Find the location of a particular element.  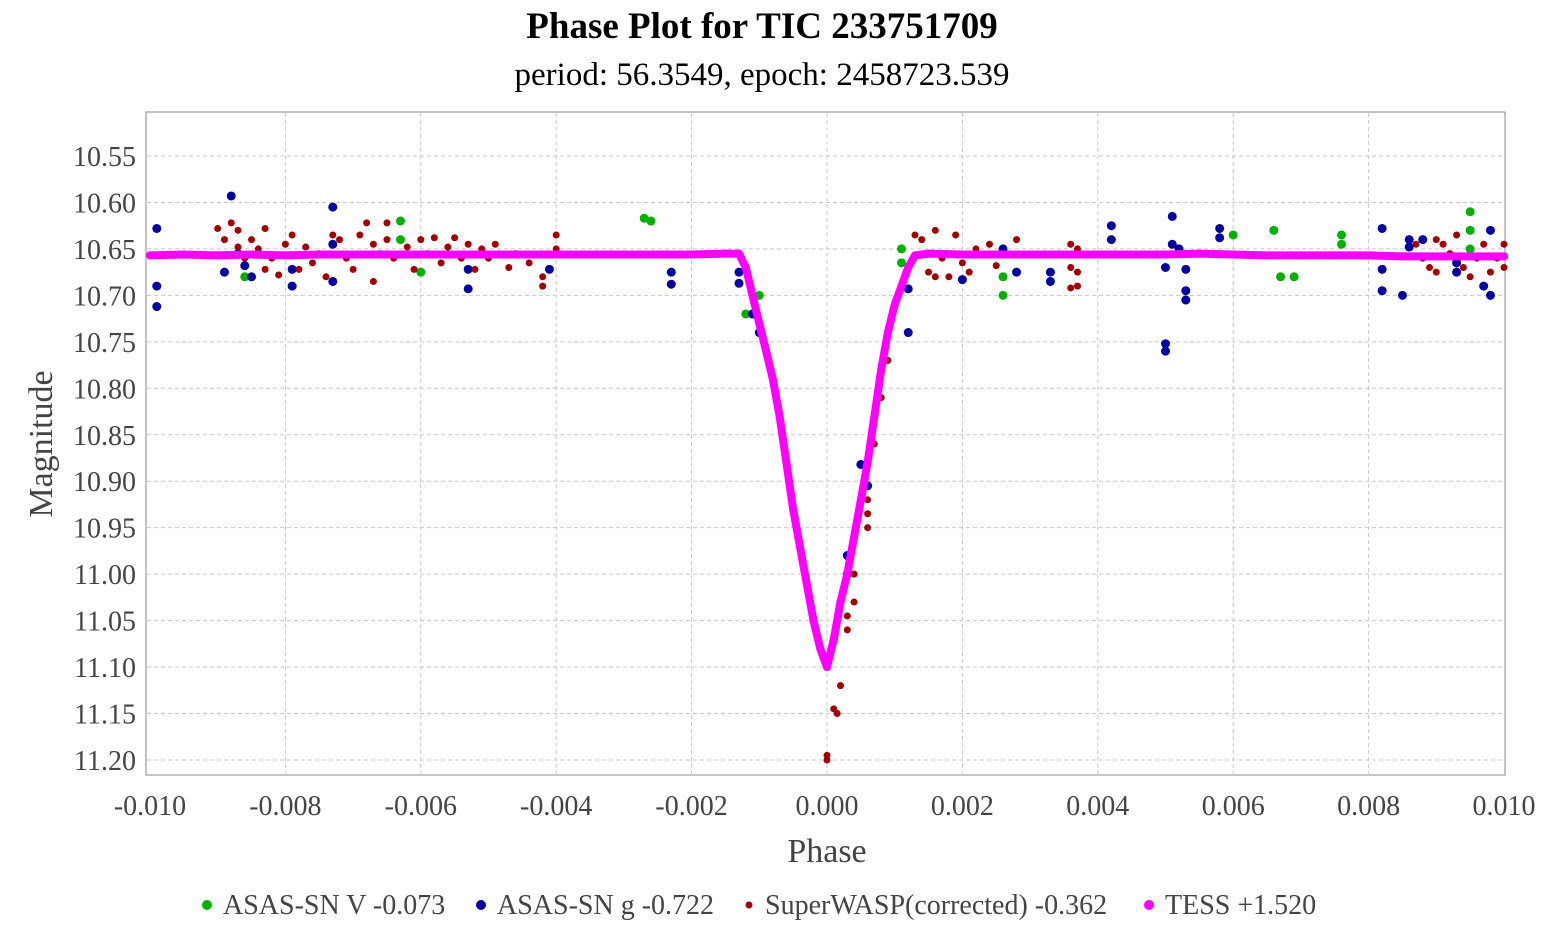

x-tick-label: -0.008 is located at coordinates (285, 806).